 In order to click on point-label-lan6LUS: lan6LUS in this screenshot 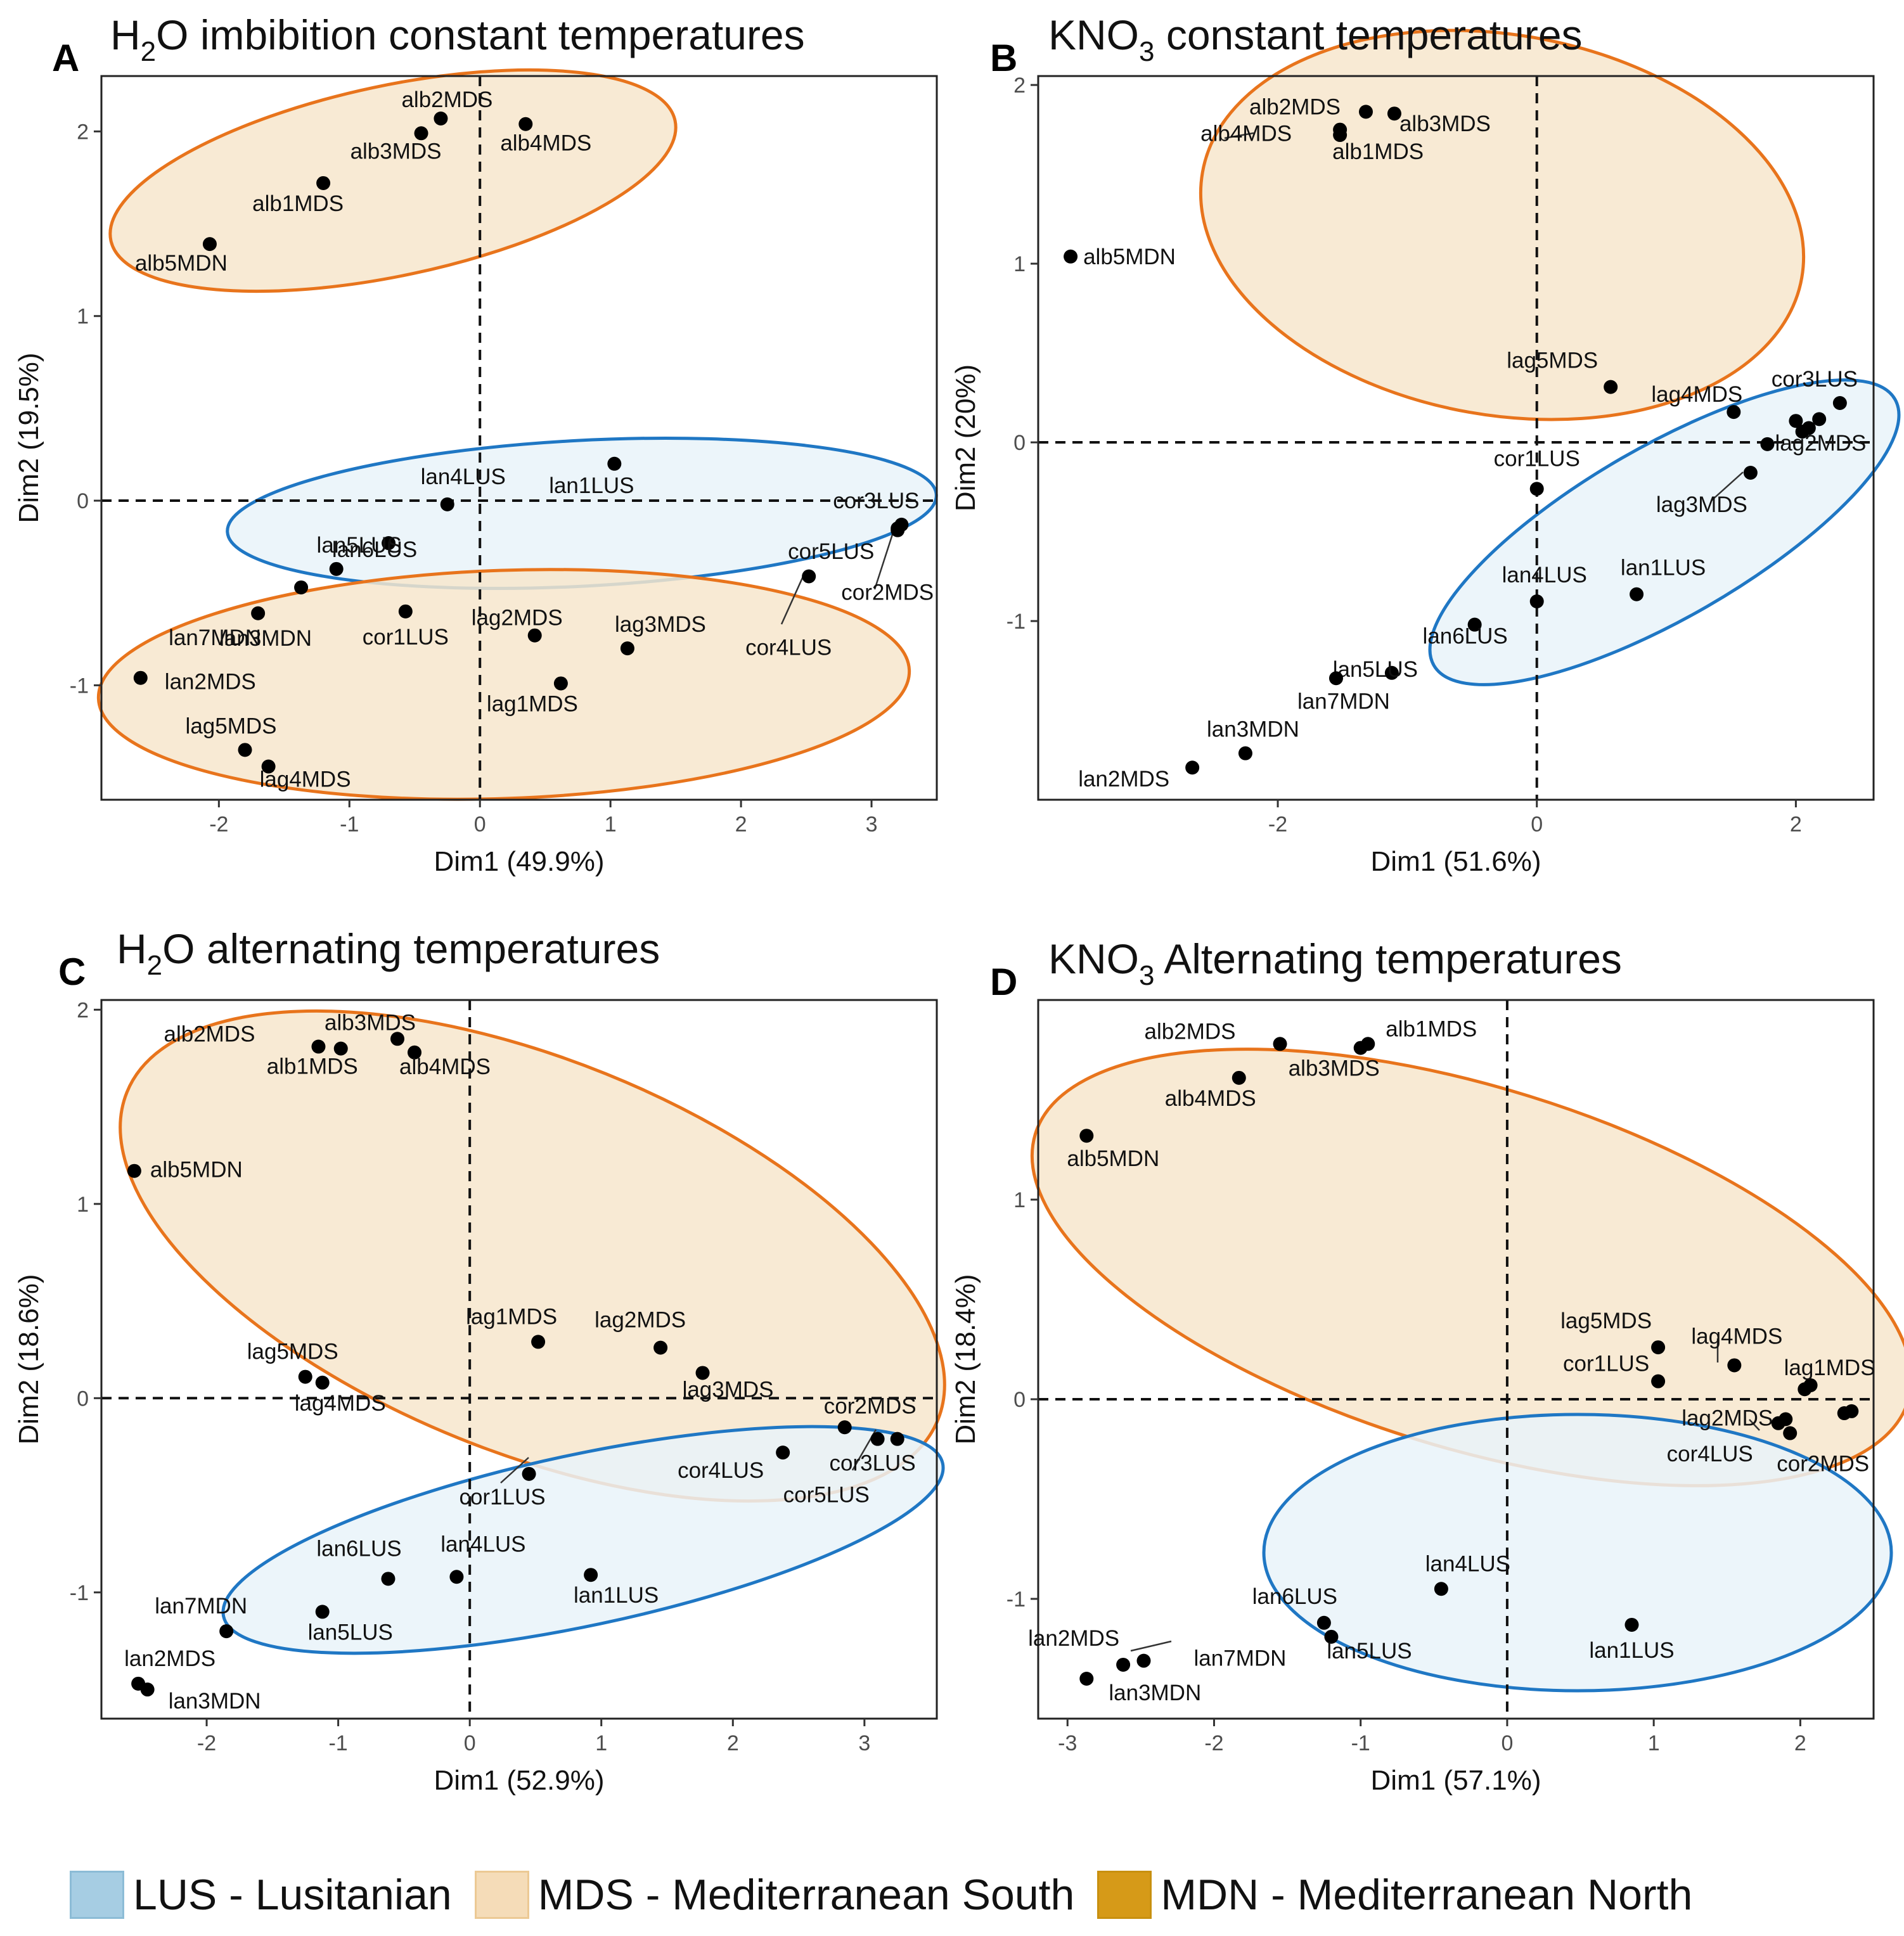, I will do `click(1294, 1596)`.